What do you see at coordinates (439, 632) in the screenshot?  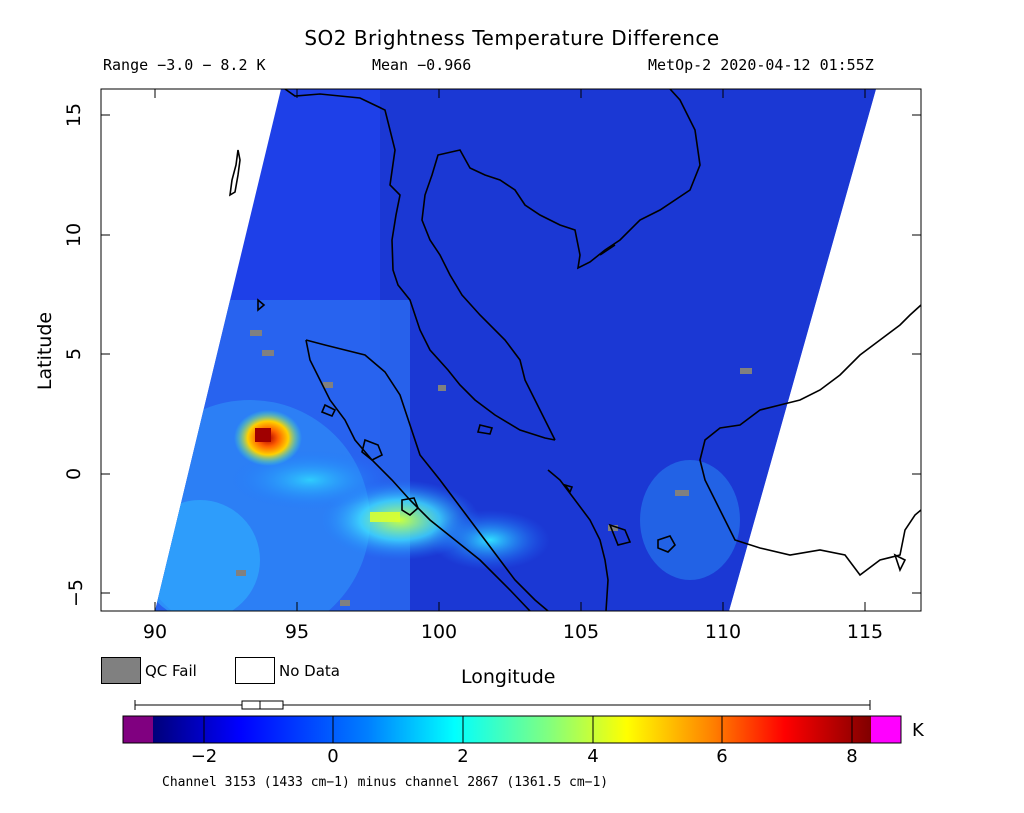 I see `x-tick-label: 100` at bounding box center [439, 632].